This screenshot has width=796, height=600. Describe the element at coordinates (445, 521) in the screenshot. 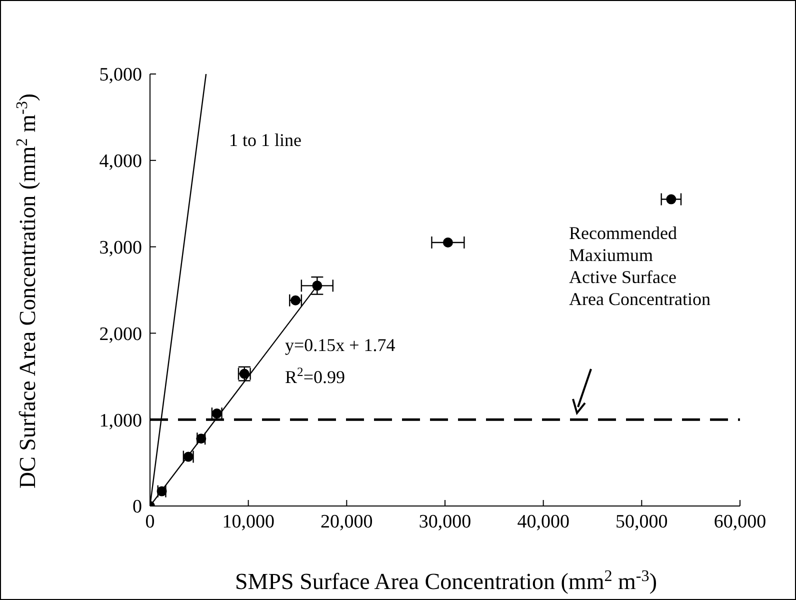

I see `x-tick-label: 30,000` at that location.